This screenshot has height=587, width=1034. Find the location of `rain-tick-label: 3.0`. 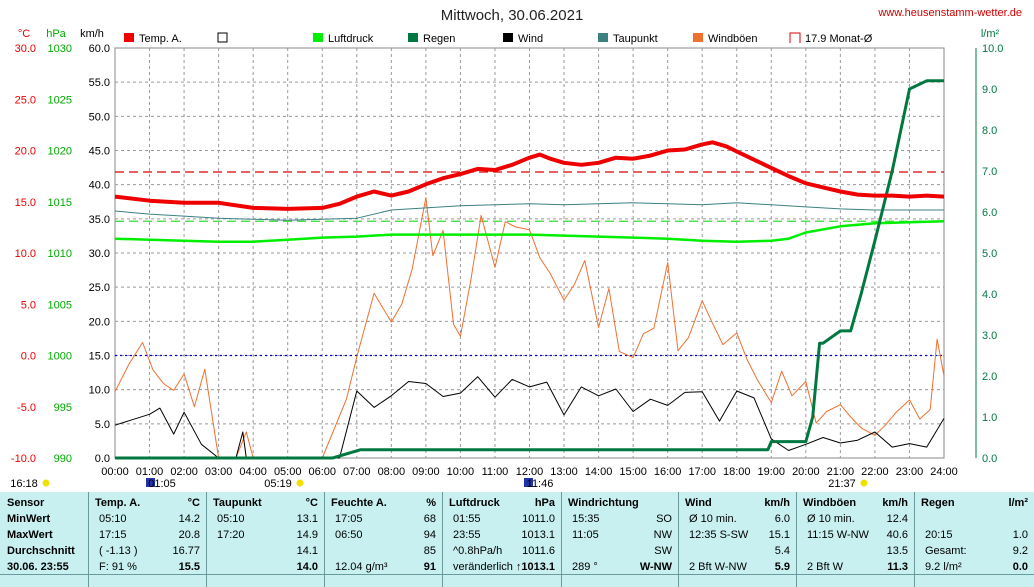

rain-tick-label: 3.0 is located at coordinates (989, 336).